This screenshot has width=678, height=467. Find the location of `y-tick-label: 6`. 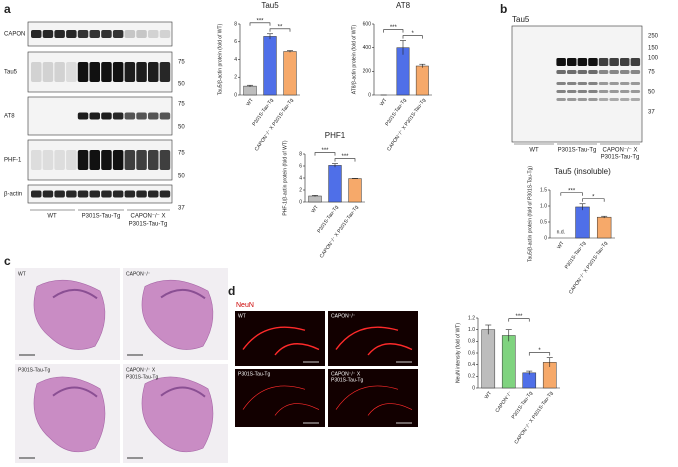

y-tick-label: 6 is located at coordinates (300, 166).